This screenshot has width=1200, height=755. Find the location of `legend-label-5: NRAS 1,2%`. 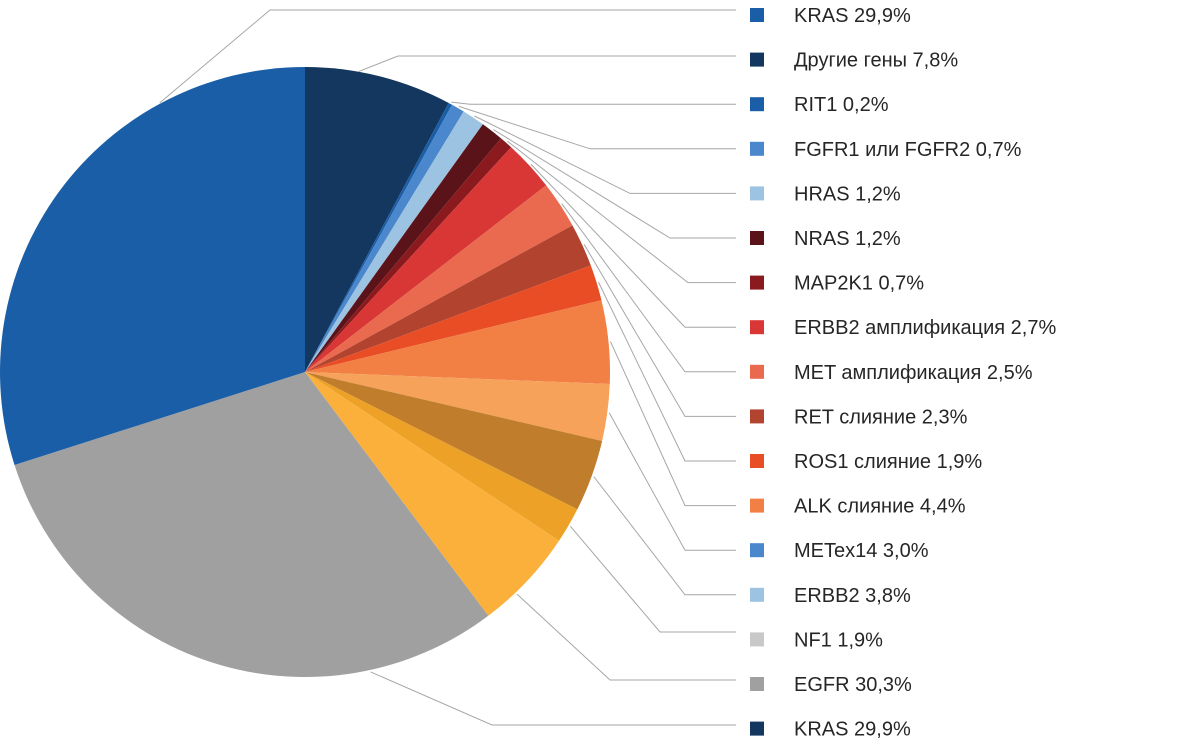

legend-label-5: NRAS 1,2% is located at coordinates (847, 239).